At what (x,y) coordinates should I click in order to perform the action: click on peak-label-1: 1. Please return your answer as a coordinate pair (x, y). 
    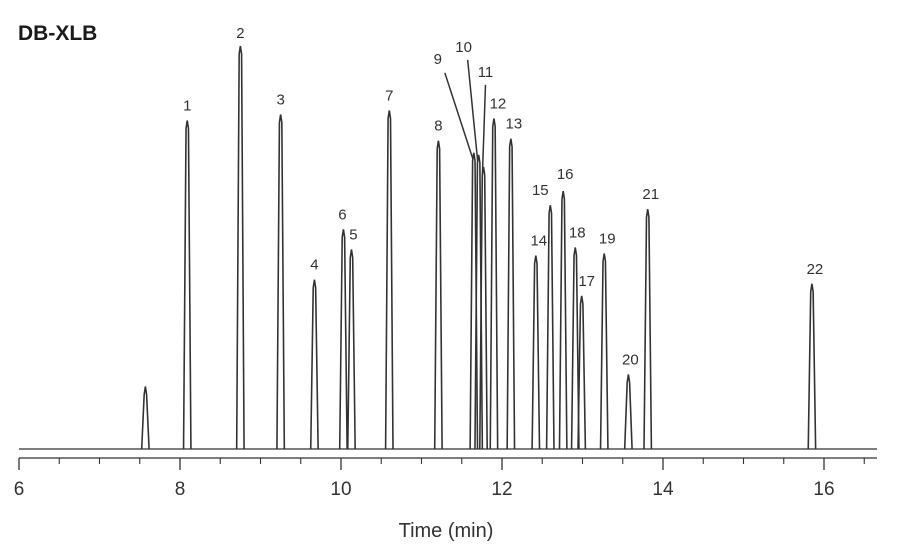
    Looking at the image, I should click on (187, 106).